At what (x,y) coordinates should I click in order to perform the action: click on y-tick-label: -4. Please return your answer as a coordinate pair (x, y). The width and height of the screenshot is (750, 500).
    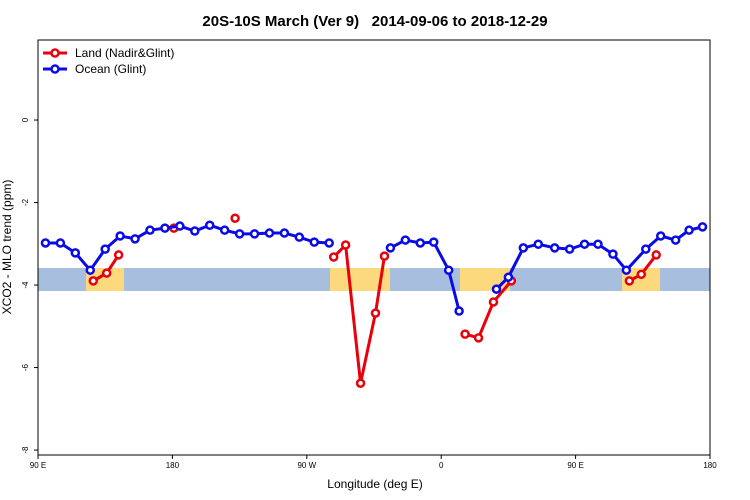
    Looking at the image, I should click on (25, 285).